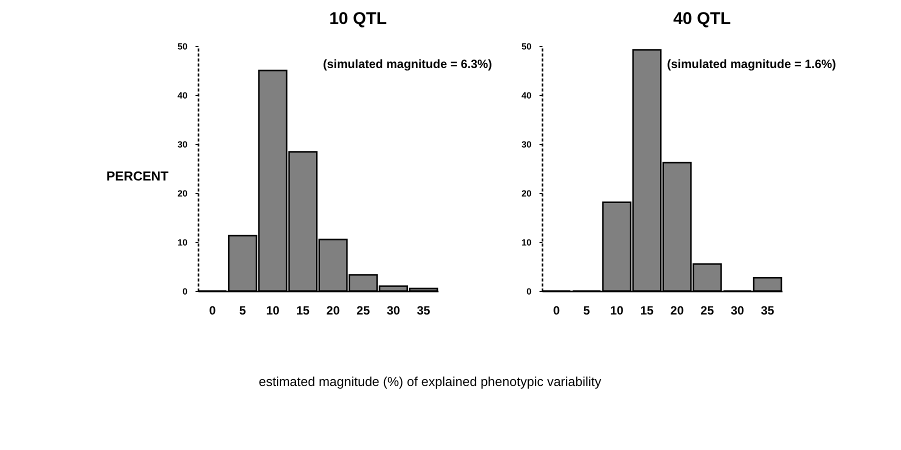  What do you see at coordinates (407, 64) in the screenshot?
I see `annotation: (simulated magnitude = 6.3%)` at bounding box center [407, 64].